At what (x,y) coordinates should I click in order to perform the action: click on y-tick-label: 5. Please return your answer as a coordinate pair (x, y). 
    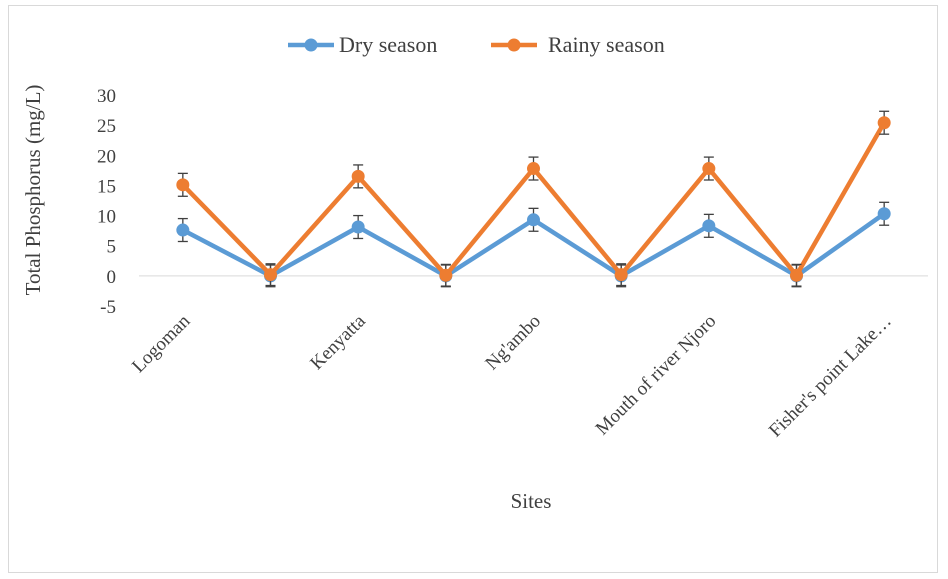
    Looking at the image, I should click on (112, 247).